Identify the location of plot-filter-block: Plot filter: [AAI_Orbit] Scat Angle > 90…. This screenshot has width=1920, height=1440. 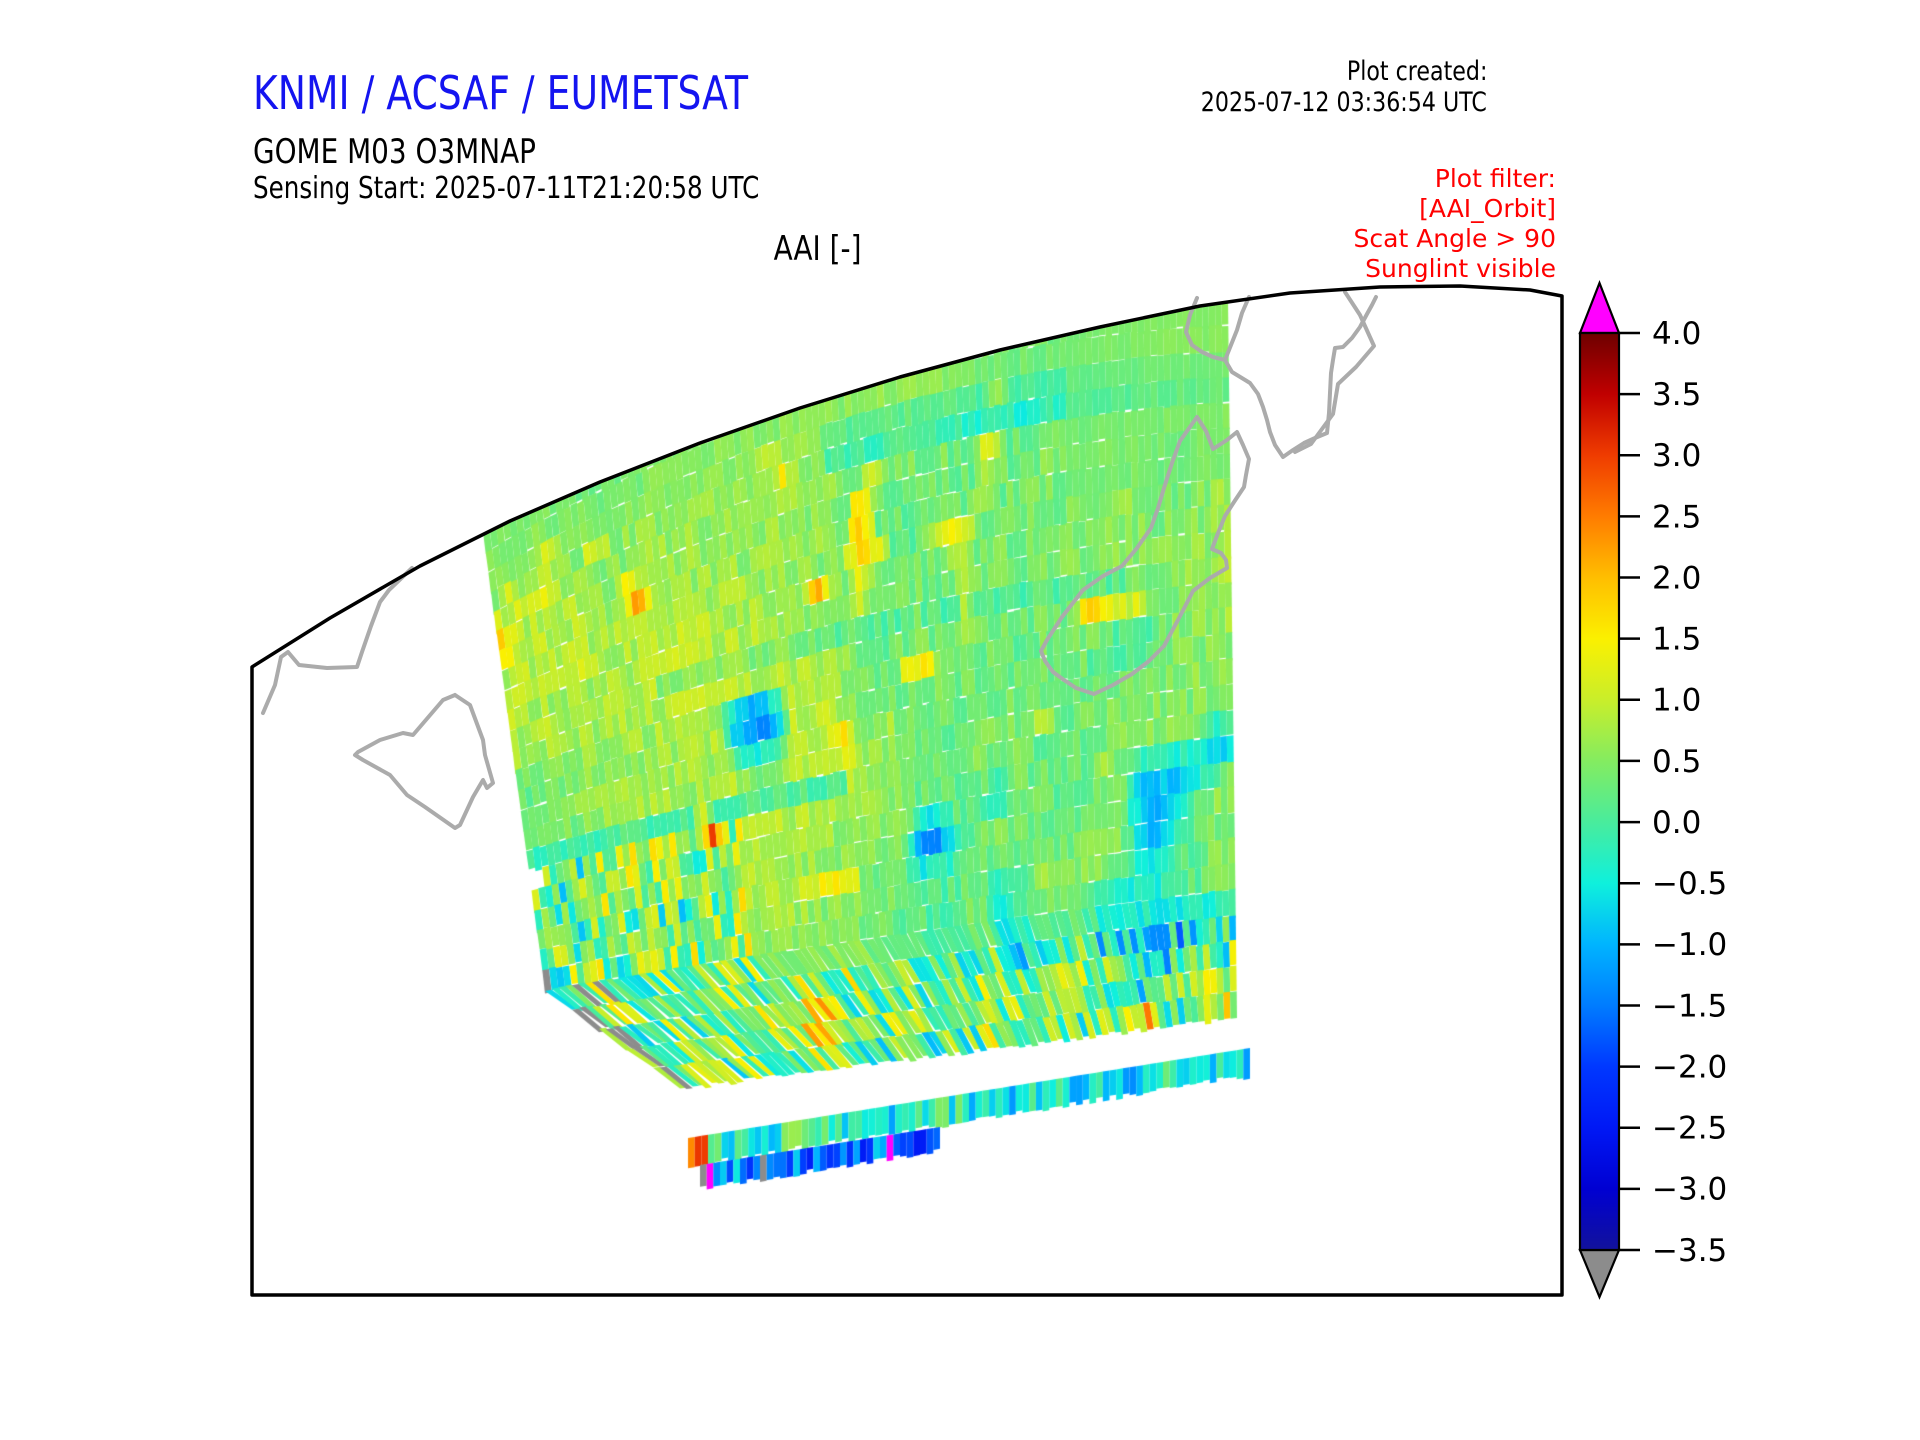
(1455, 224).